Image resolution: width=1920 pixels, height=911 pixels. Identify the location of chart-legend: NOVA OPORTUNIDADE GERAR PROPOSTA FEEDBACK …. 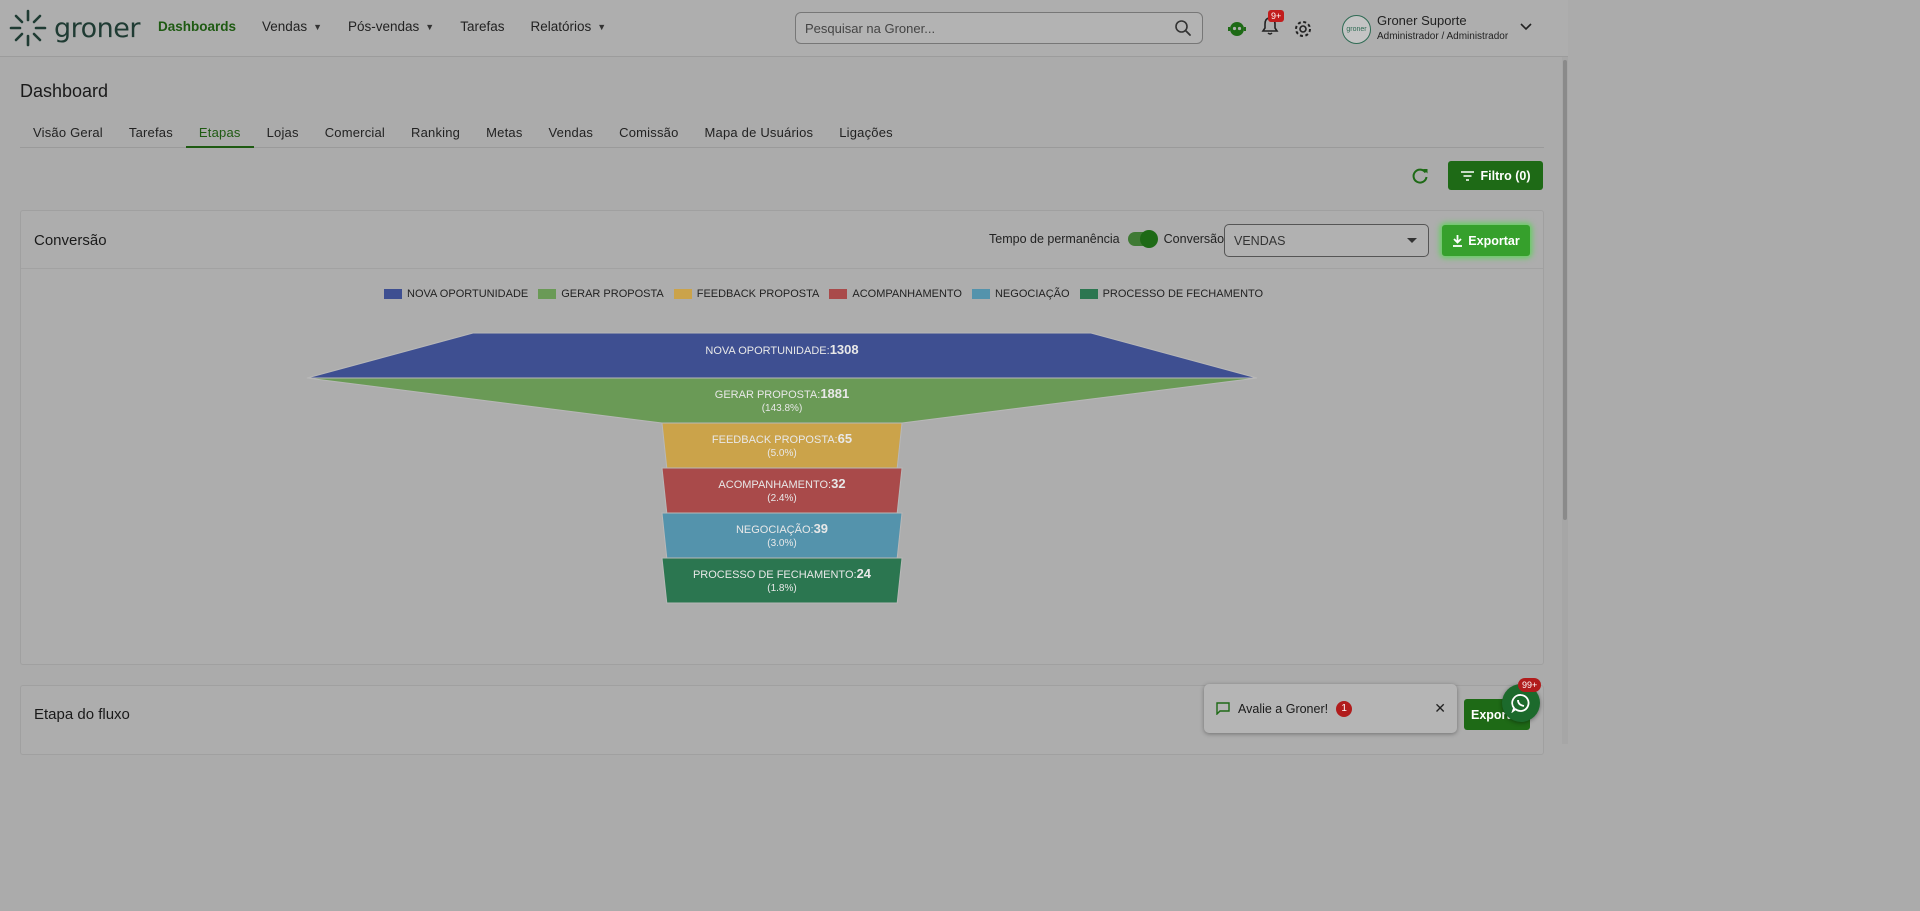
(823, 294).